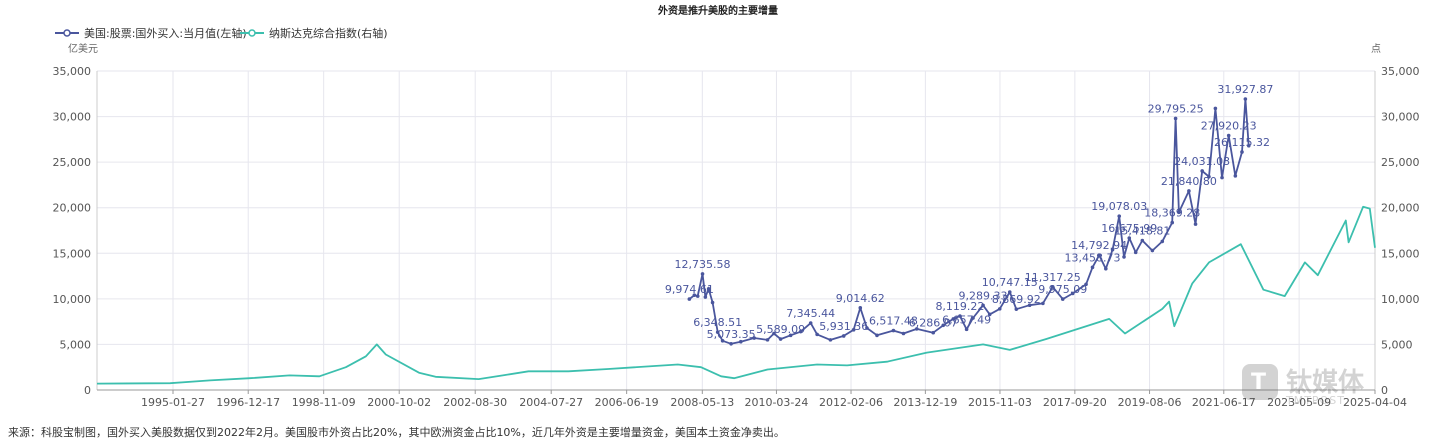  Describe the element at coordinates (1202, 161) in the screenshot. I see `data-label: 24,031.03` at that location.